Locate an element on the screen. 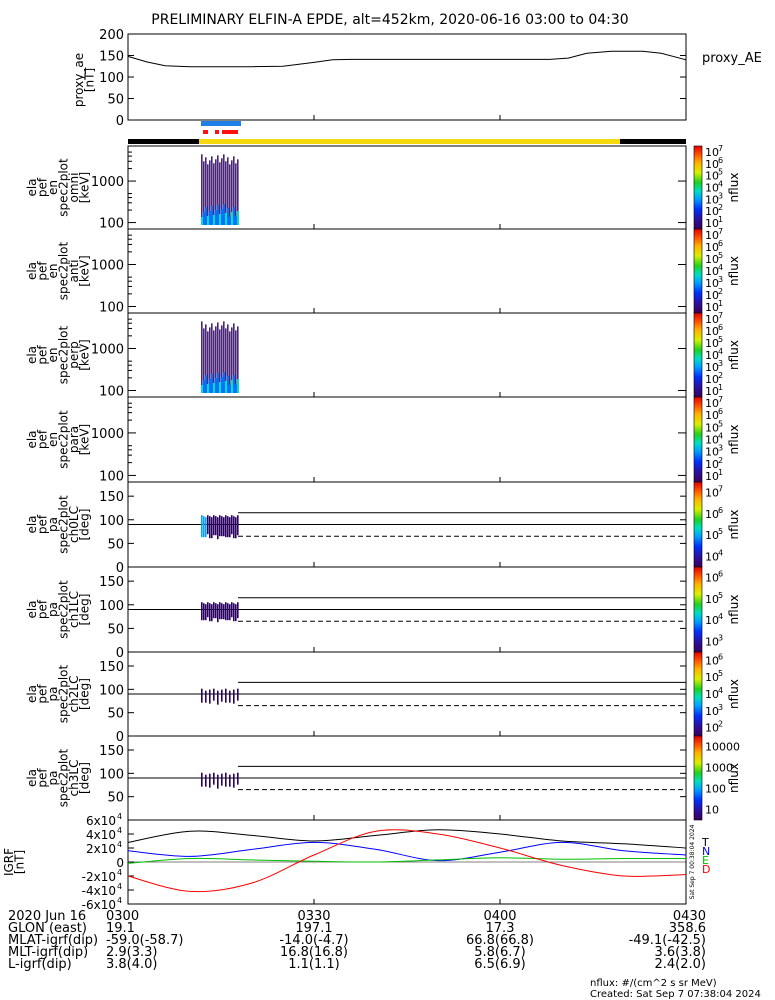 The image size is (775, 1000). orbit-row-value: 0330 is located at coordinates (313, 916).